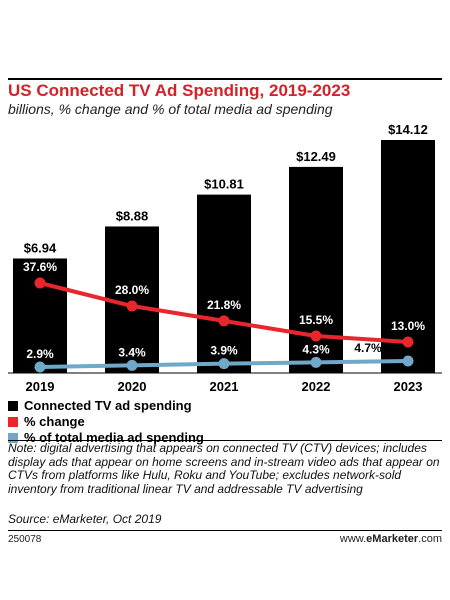  I want to click on pct-total-leader, so click(394, 354).